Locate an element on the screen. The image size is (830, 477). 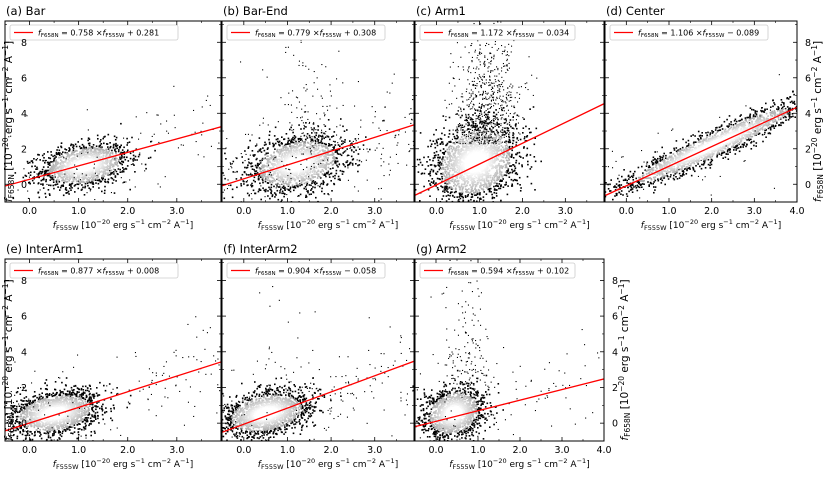
legend-label: fF658N = 1.172 ×fF555W − 0.034 is located at coordinates (508, 34).